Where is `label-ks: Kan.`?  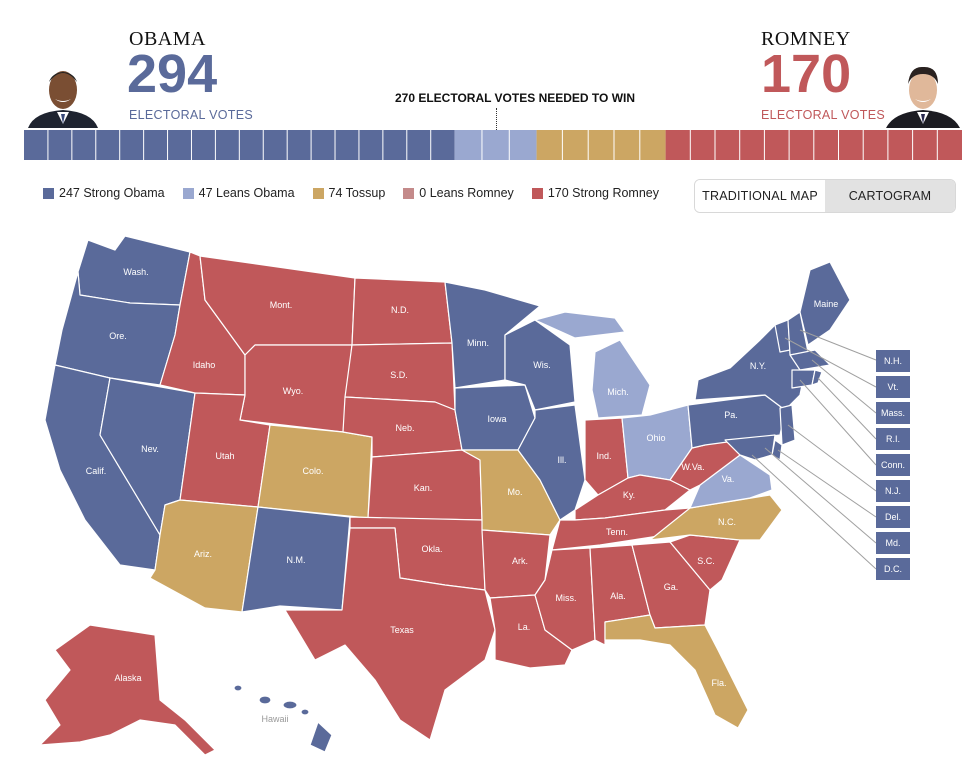 label-ks: Kan. is located at coordinates (423, 488).